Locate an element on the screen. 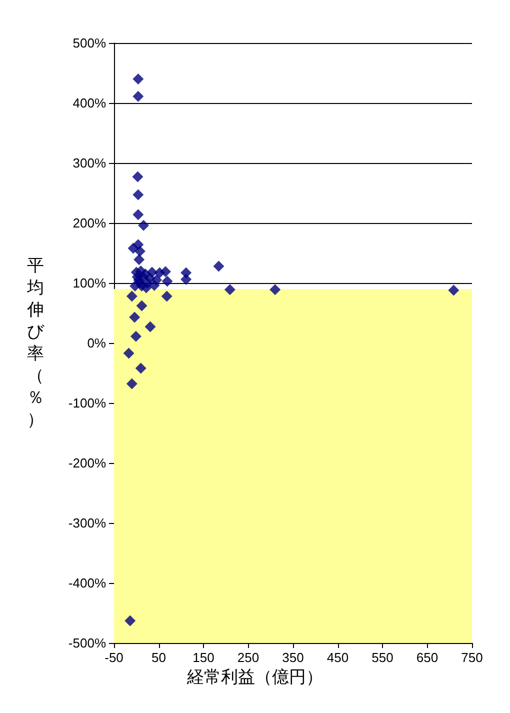 This screenshot has width=510, height=713. x-tick-label: -50 is located at coordinates (114, 657).